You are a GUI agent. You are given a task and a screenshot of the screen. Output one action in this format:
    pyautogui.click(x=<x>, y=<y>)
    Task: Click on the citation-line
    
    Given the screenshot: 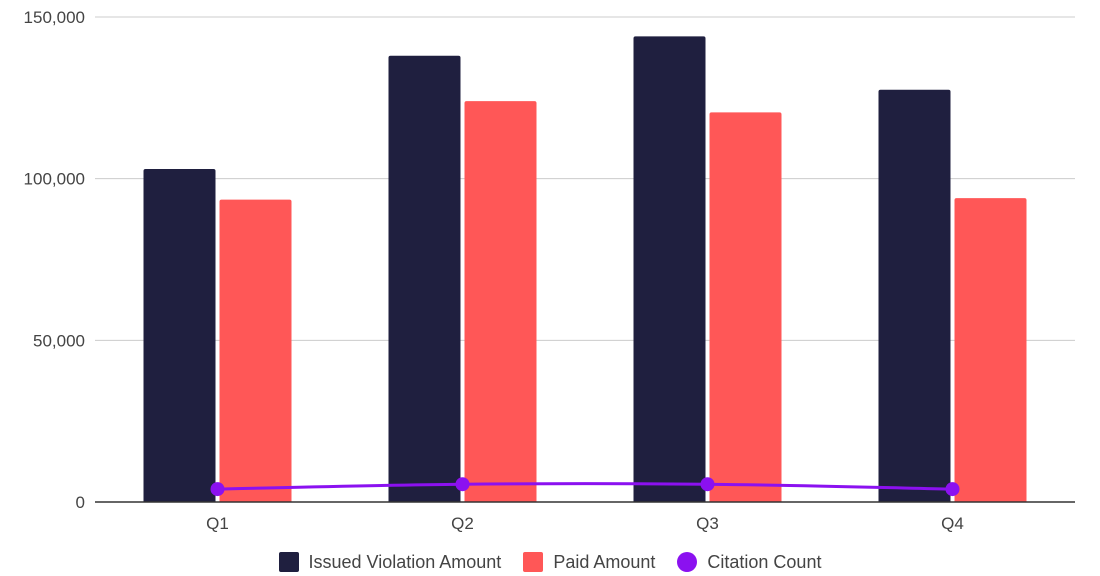 What is the action you would take?
    pyautogui.click(x=585, y=487)
    